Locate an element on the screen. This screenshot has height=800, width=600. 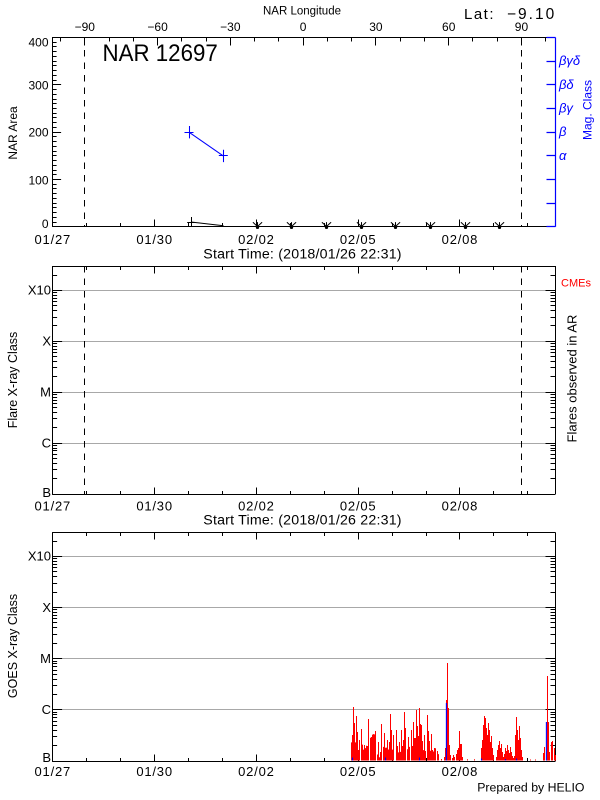
svg-text: 90 is located at coordinates (522, 27).